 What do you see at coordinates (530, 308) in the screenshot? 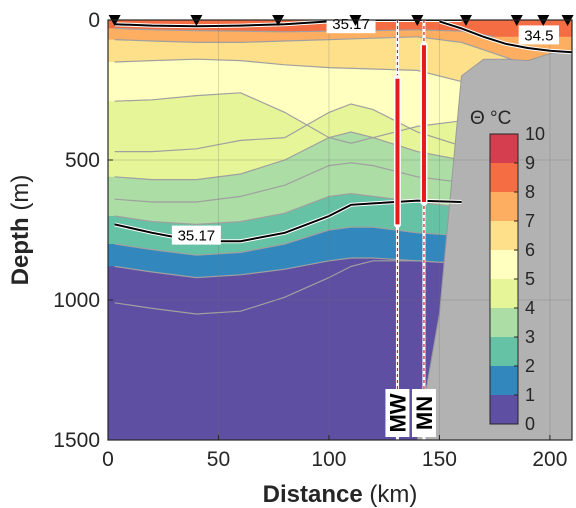
I see `colorbar-tick-label-4: 4` at bounding box center [530, 308].